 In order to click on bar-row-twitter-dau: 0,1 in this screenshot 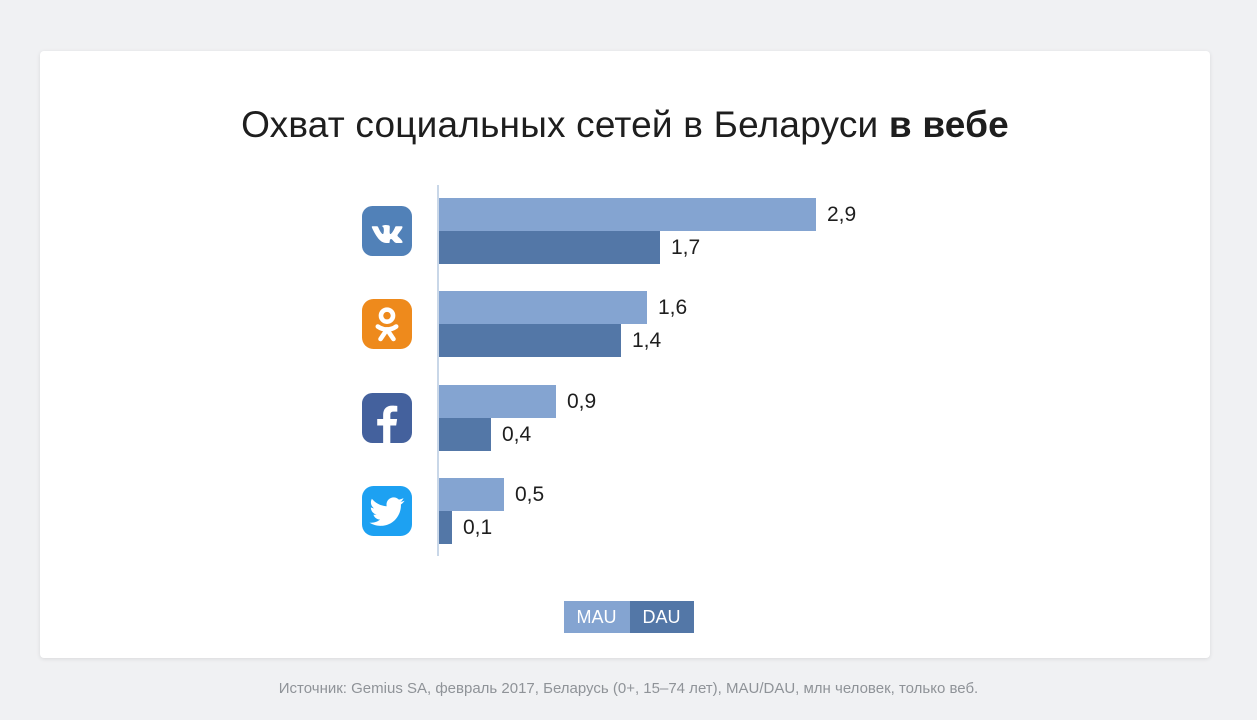, I will do `click(491, 527)`.